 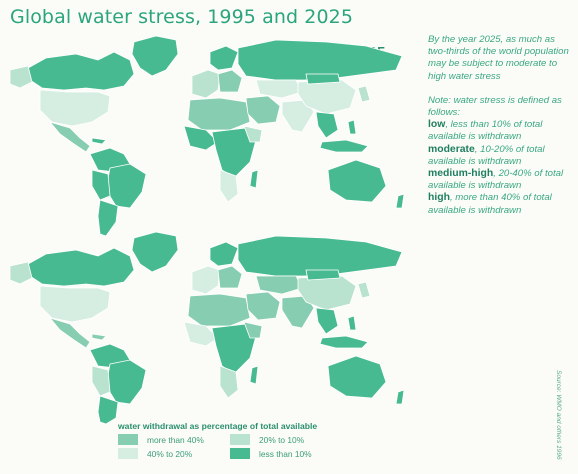 What do you see at coordinates (174, 439) in the screenshot?
I see `legend-item-more-than-40: more than 40%` at bounding box center [174, 439].